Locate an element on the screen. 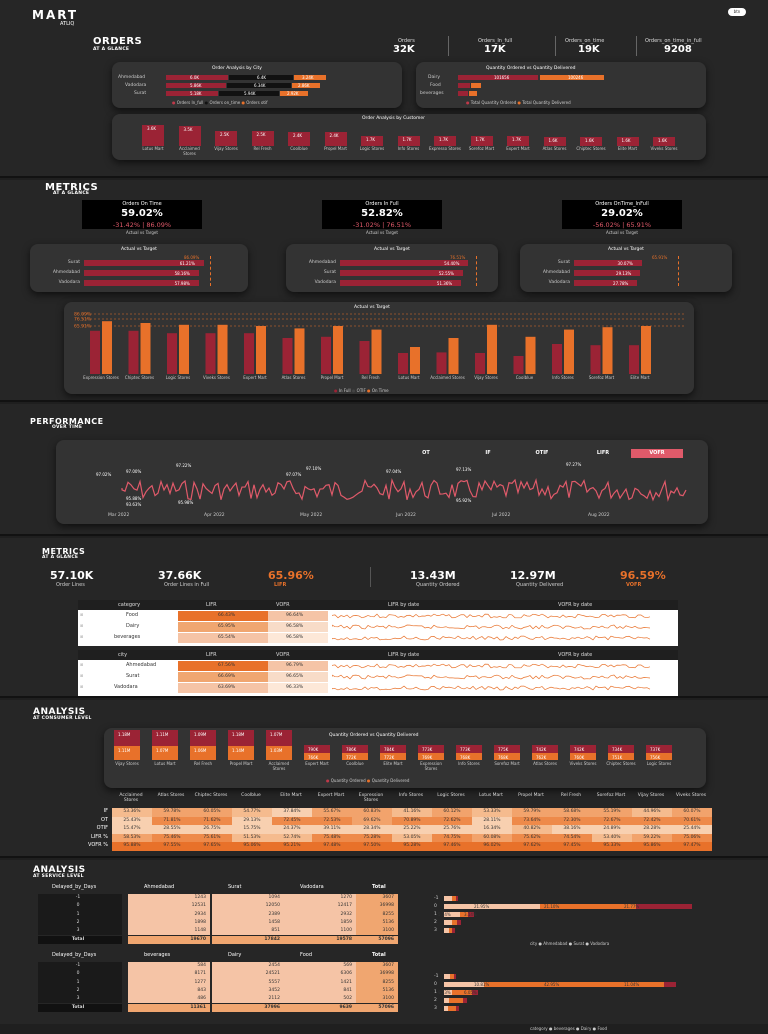 The image size is (768, 1034). column-header: Surat is located at coordinates (235, 887).